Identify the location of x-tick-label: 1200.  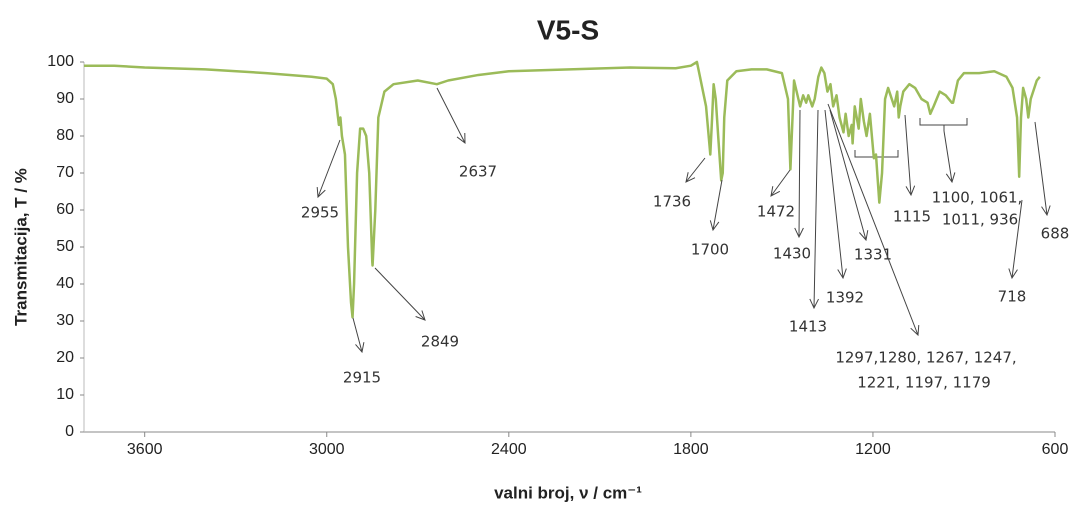
(873, 449).